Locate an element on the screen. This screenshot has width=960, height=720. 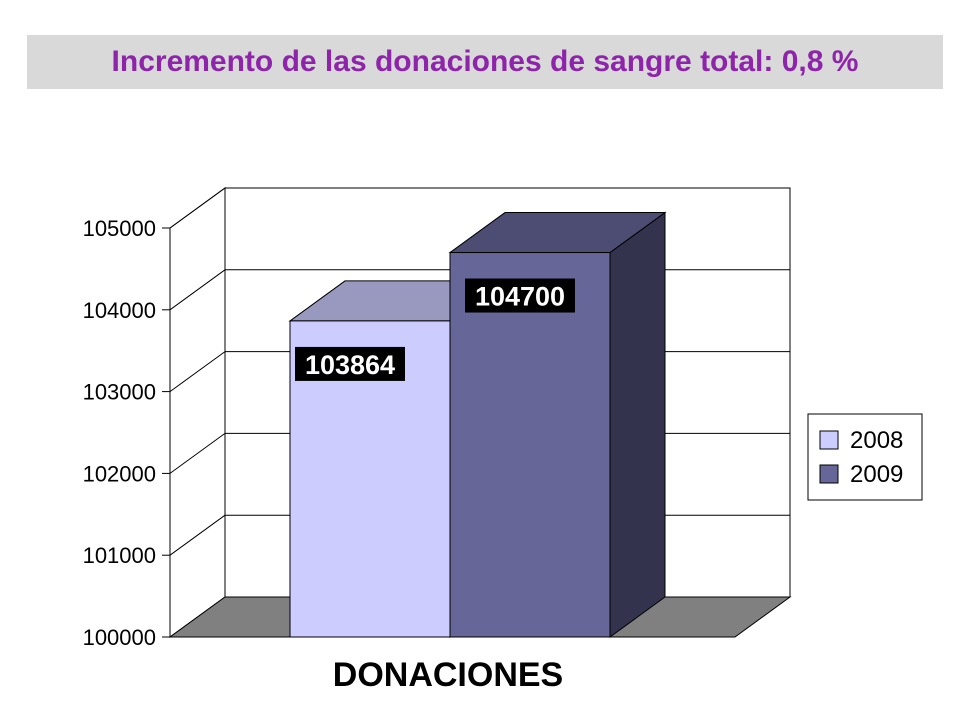
y-tick-label: 103000 is located at coordinates (119, 392).